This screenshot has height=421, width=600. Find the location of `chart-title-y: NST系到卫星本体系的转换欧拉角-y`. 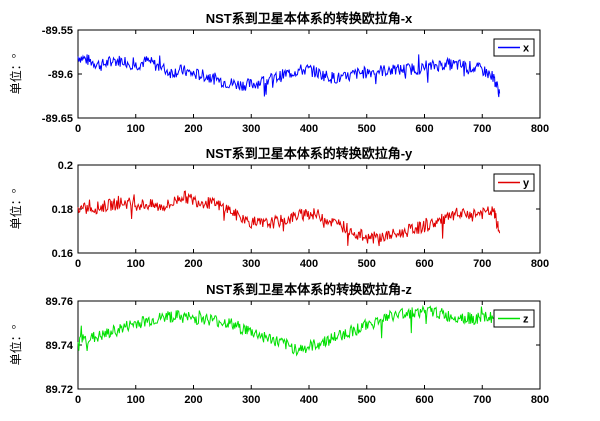

chart-title-y: NST系到卫星本体系的转换欧拉角-y is located at coordinates (309, 153).